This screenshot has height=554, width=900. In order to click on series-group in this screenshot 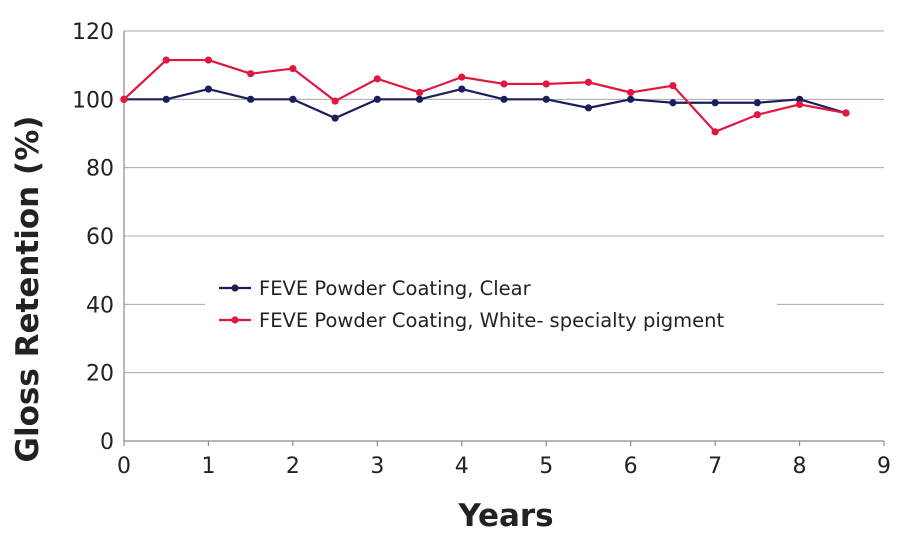, I will do `click(485, 96)`.